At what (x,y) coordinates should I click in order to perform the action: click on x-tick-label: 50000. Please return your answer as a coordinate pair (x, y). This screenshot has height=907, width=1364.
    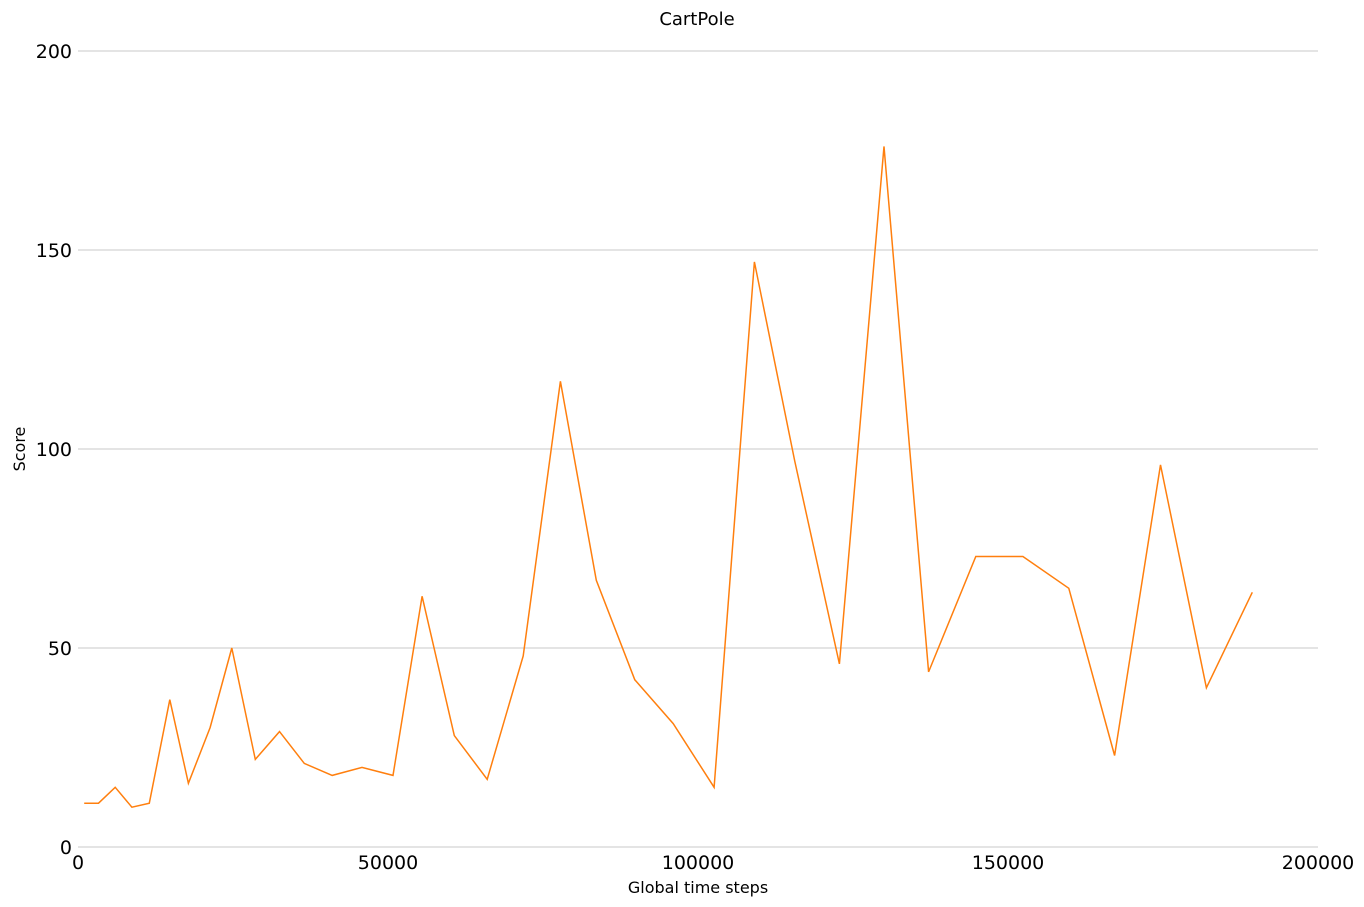
    Looking at the image, I should click on (388, 863).